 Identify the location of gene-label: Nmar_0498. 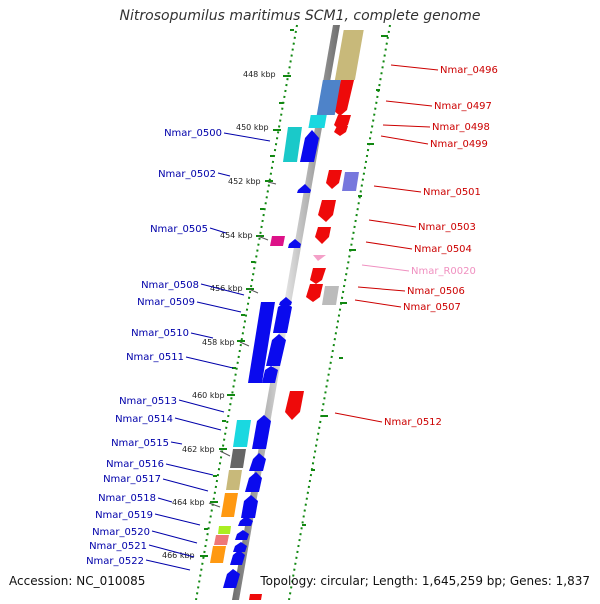
(461, 127).